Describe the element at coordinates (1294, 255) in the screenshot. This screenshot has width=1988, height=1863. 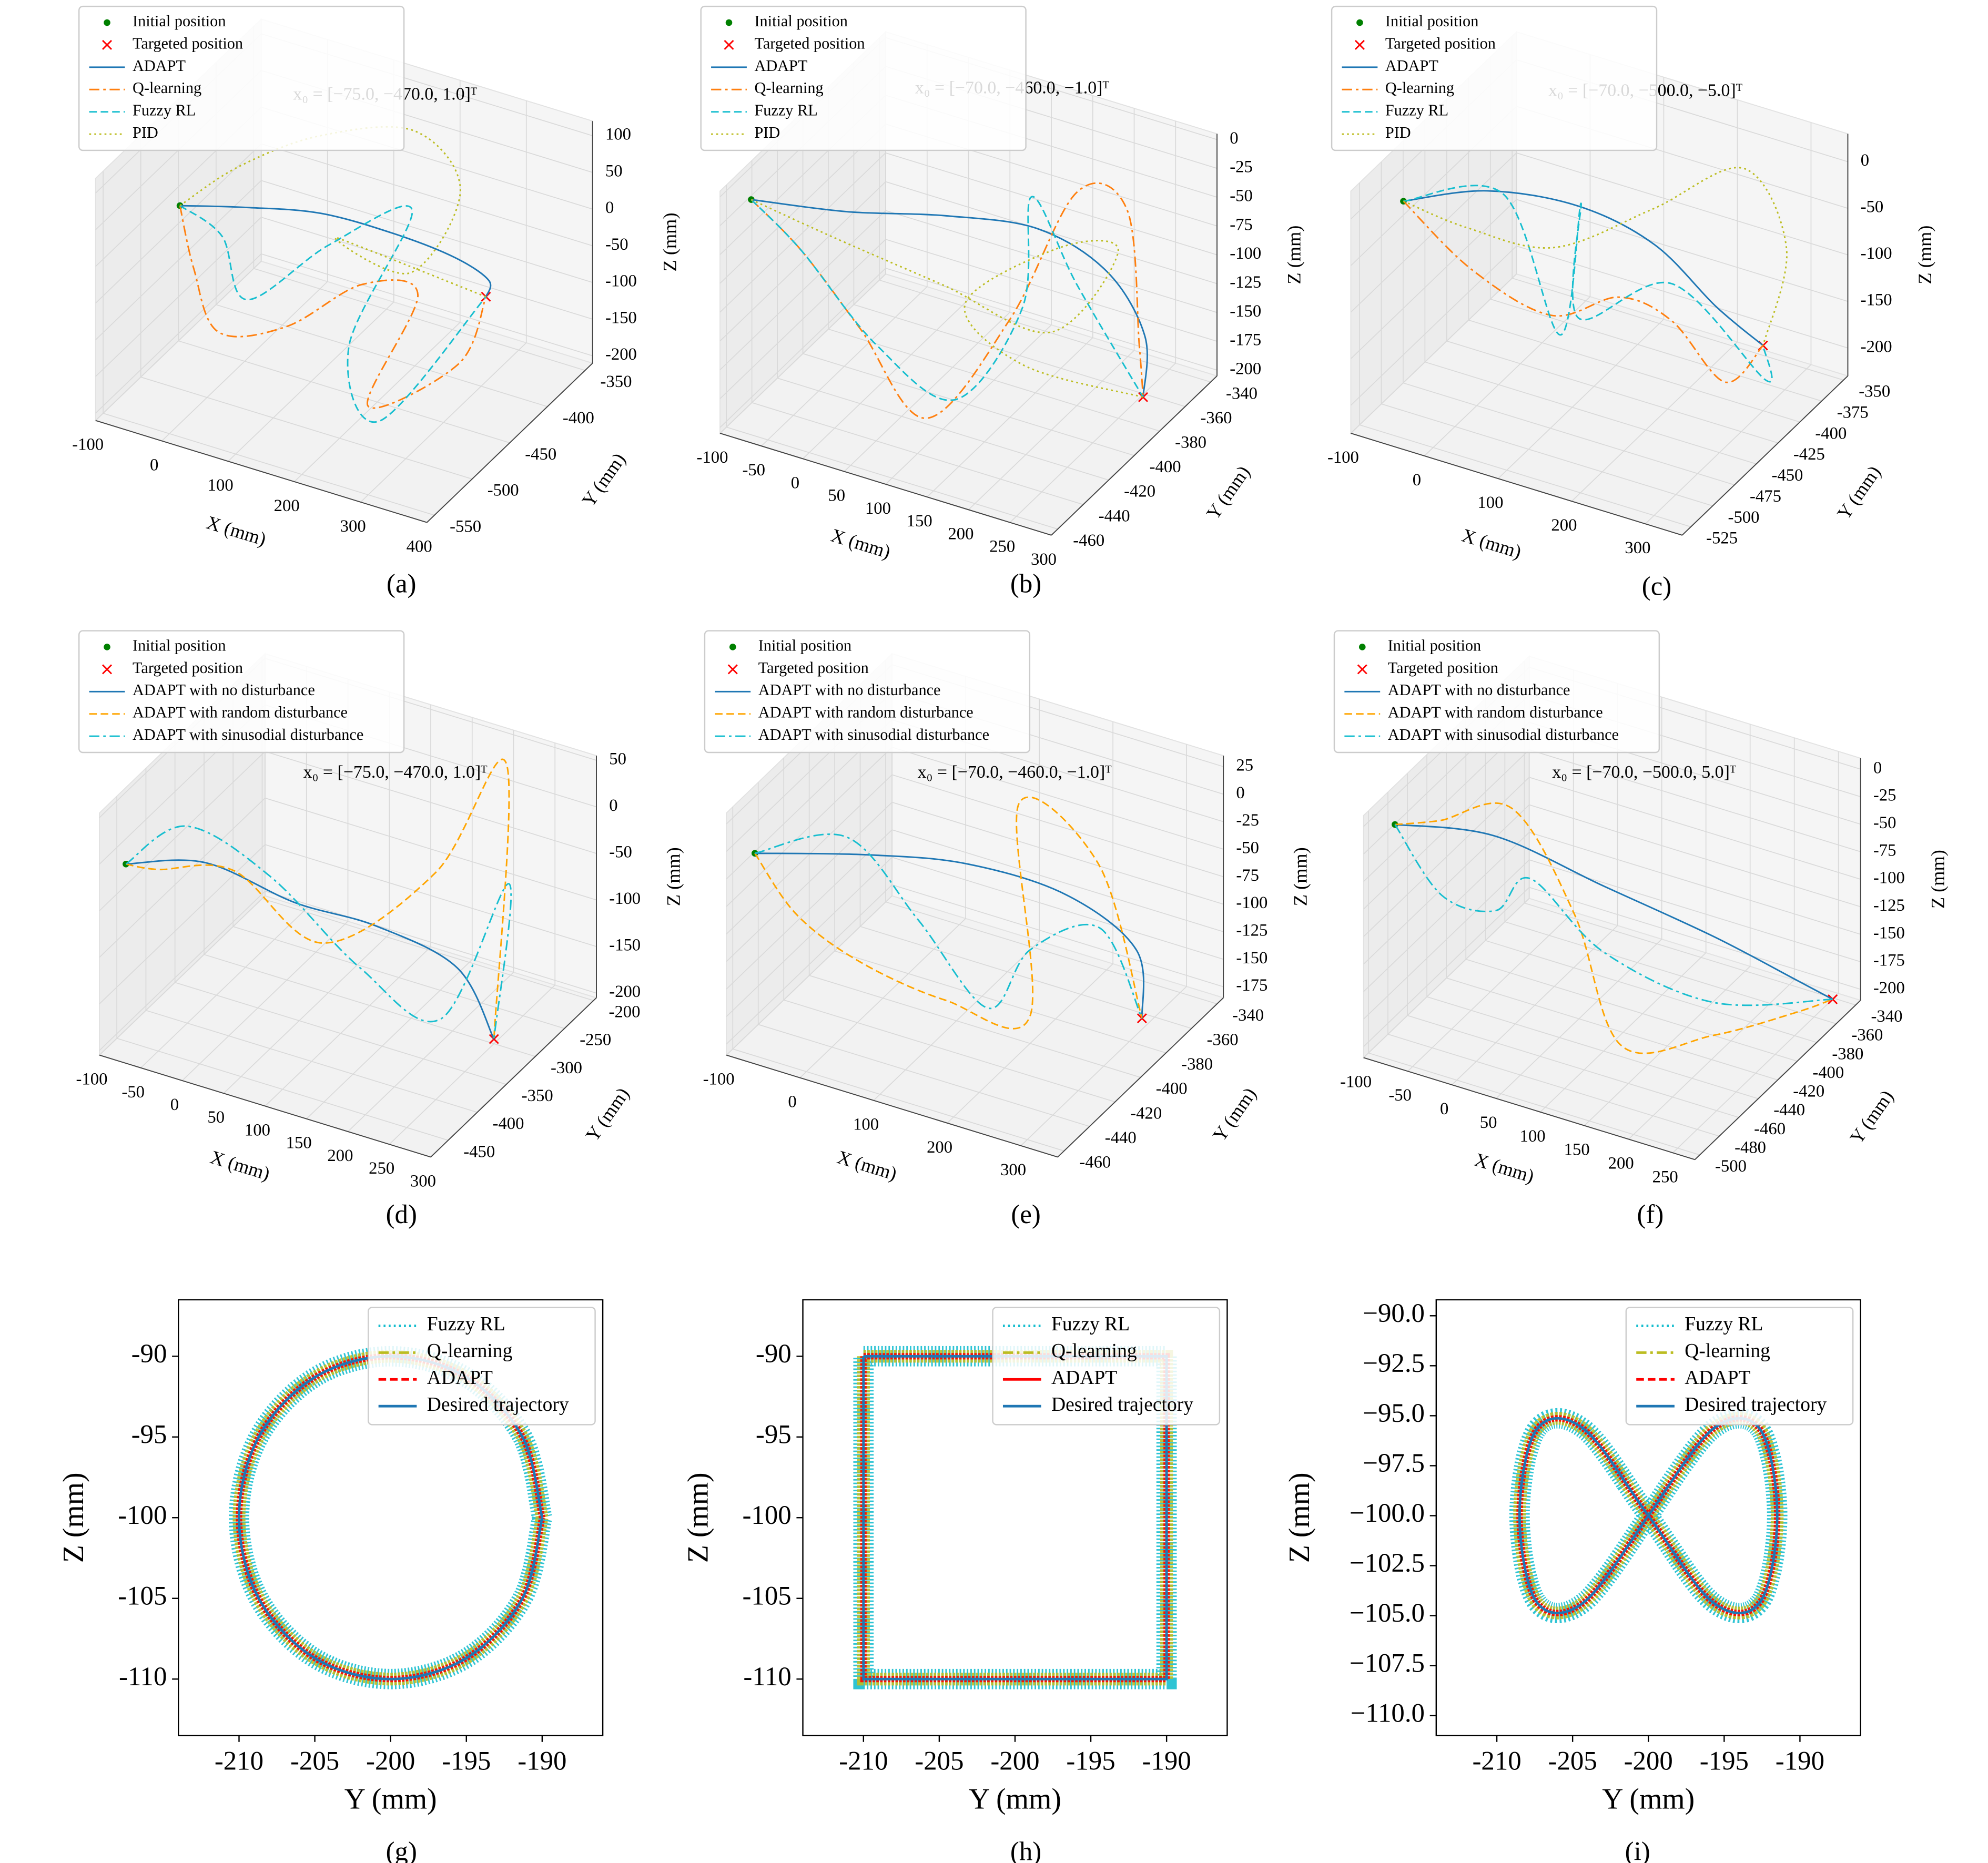
I see `z-axis-label: Z (mm)` at that location.